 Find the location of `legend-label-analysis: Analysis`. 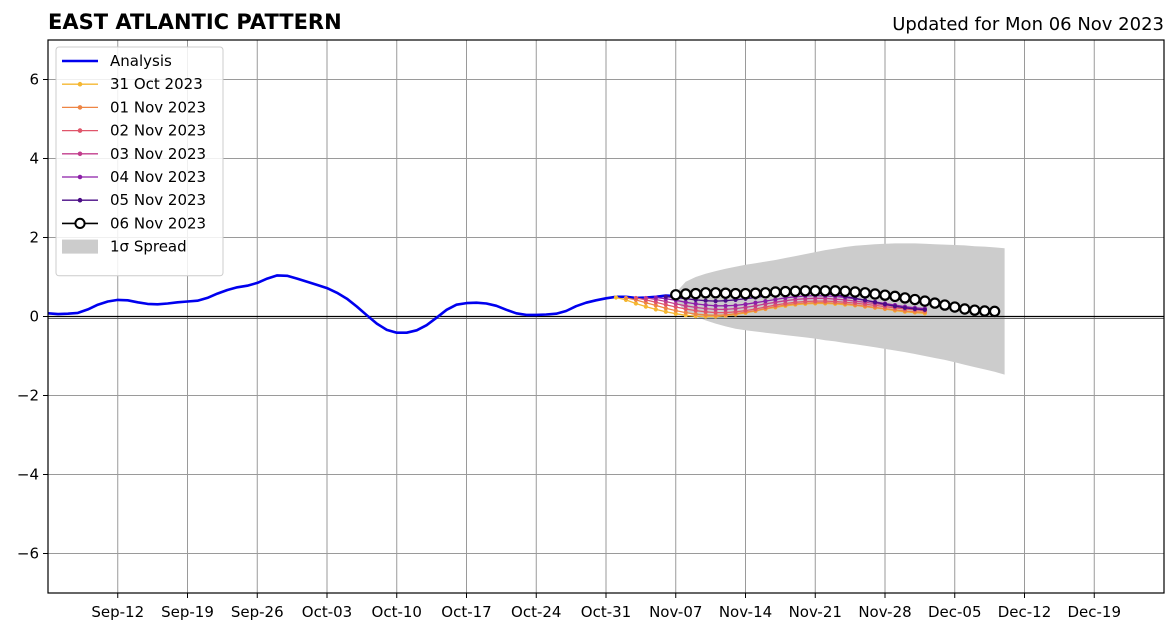

legend-label-analysis: Analysis is located at coordinates (141, 61).